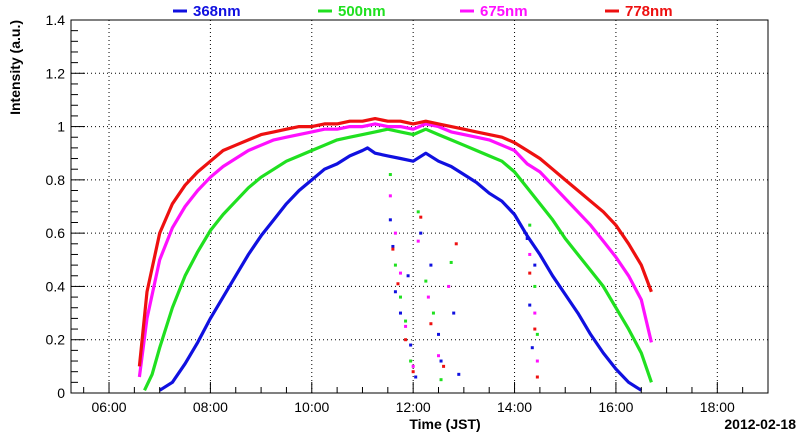  What do you see at coordinates (760, 424) in the screenshot?
I see `date-label: 2012-02-18` at bounding box center [760, 424].